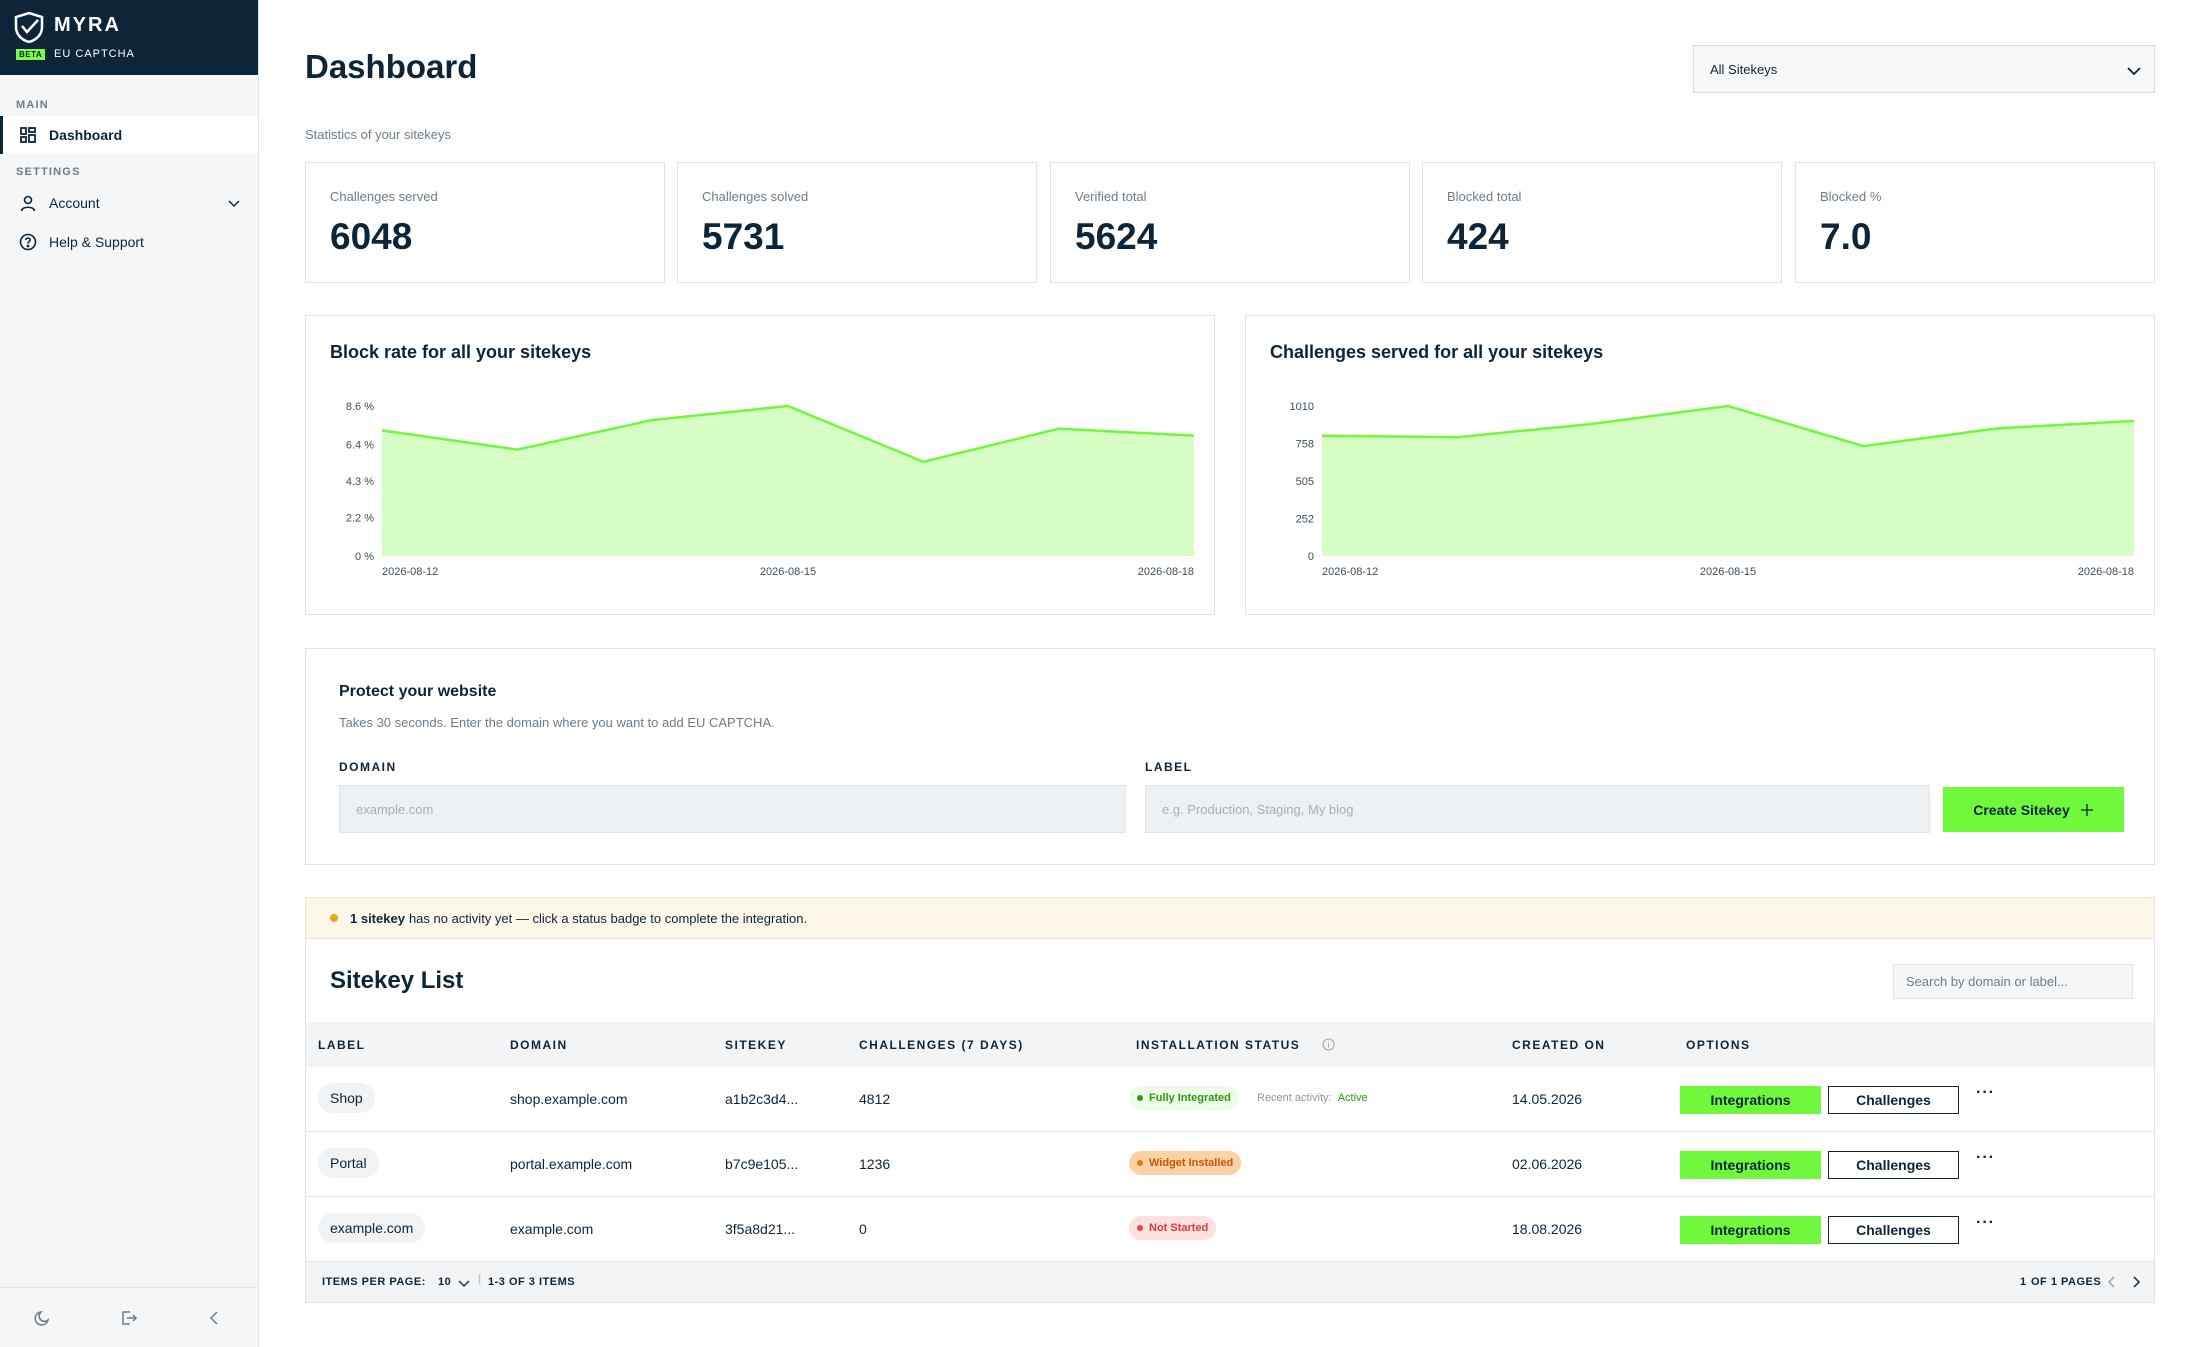 Image resolution: width=2200 pixels, height=1347 pixels. What do you see at coordinates (374, 1282) in the screenshot?
I see `items-per-page-label: ITEMS PER PAGE:` at bounding box center [374, 1282].